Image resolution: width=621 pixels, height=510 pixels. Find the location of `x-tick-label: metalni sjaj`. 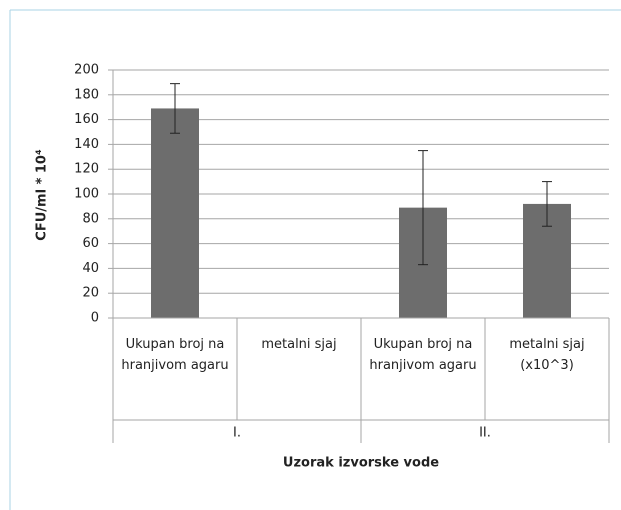

x-tick-label: metalni sjaj is located at coordinates (299, 344).